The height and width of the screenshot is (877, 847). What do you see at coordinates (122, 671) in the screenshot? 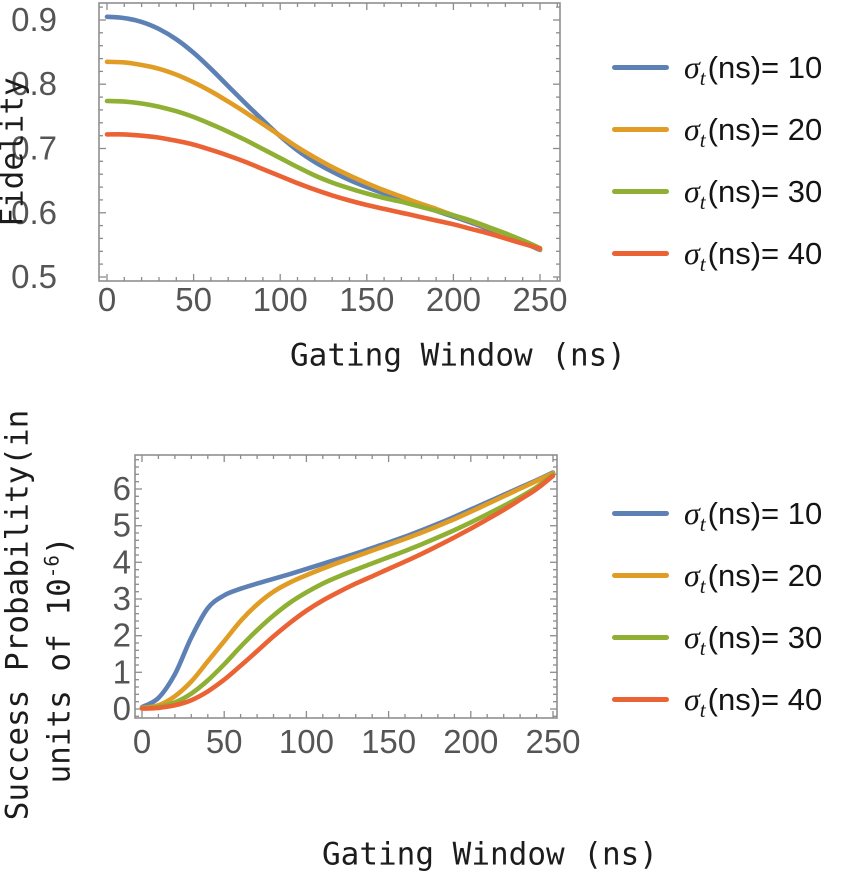
I see `y-tick-label: 1` at bounding box center [122, 671].